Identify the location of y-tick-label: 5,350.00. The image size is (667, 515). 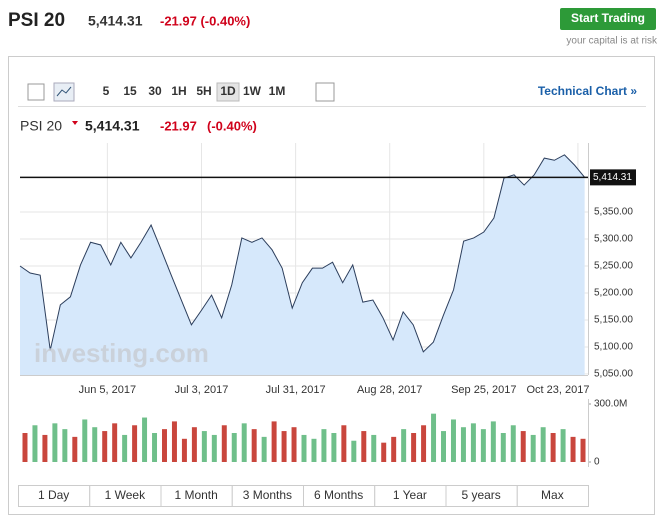
(613, 212).